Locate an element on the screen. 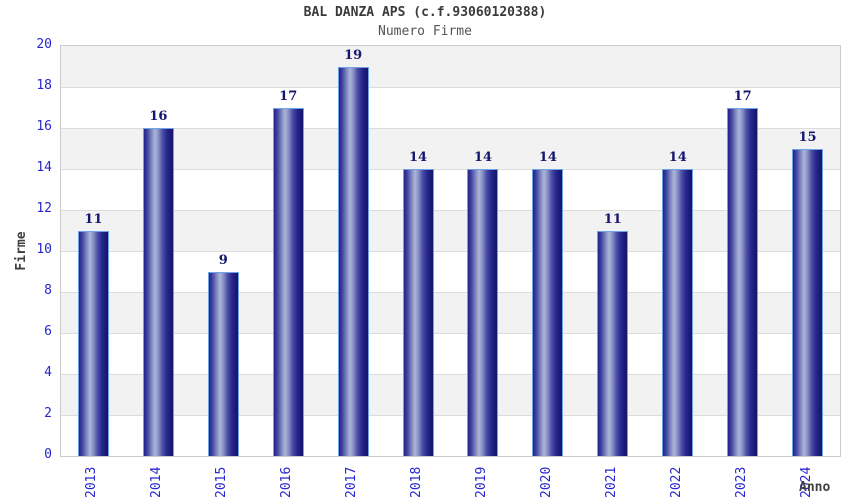 This screenshot has width=850, height=500. x-tick-label: 2023 is located at coordinates (741, 482).